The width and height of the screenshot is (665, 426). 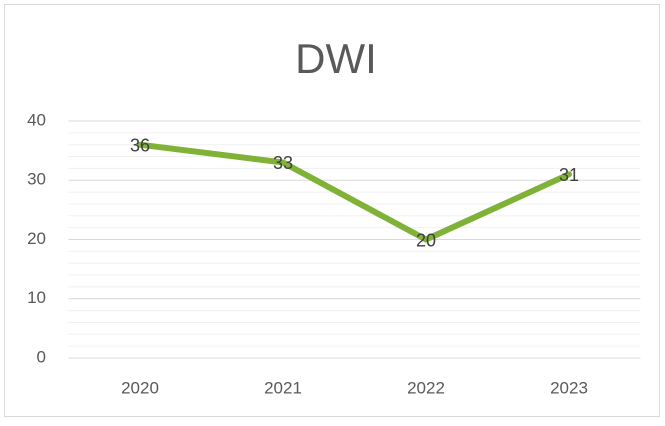 What do you see at coordinates (426, 387) in the screenshot?
I see `x-tick-label: 2022` at bounding box center [426, 387].